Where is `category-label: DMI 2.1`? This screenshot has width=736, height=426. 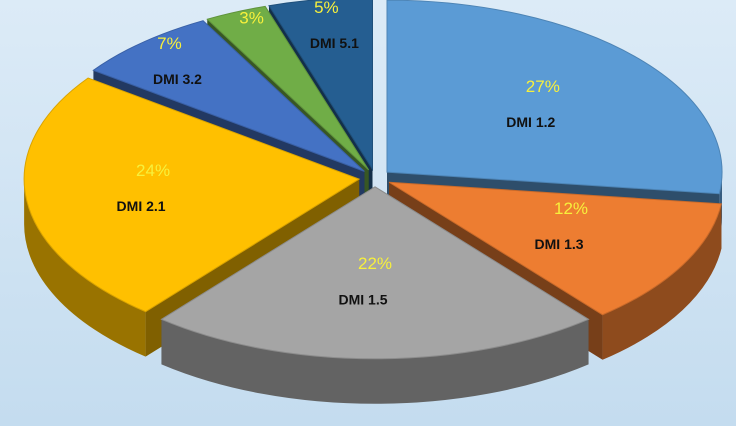 category-label: DMI 2.1 is located at coordinates (141, 206).